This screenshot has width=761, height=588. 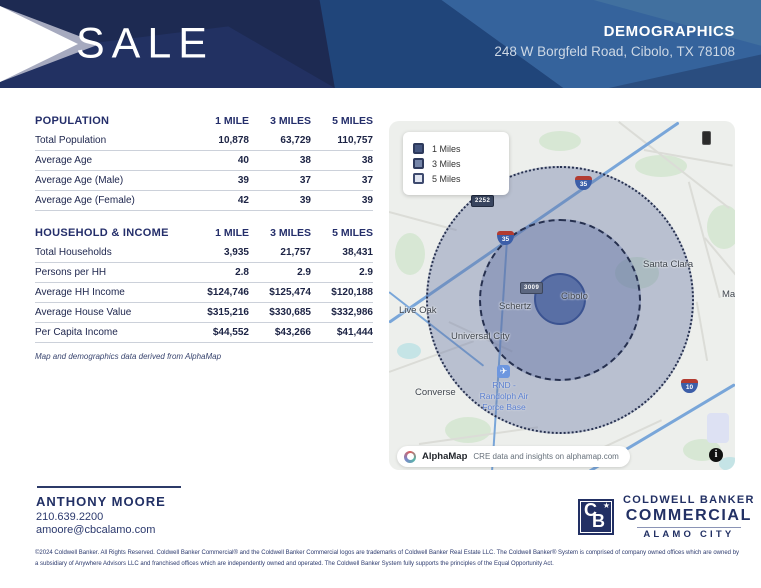 What do you see at coordinates (280, 292) in the screenshot?
I see `row-value: $125,474` at bounding box center [280, 292].